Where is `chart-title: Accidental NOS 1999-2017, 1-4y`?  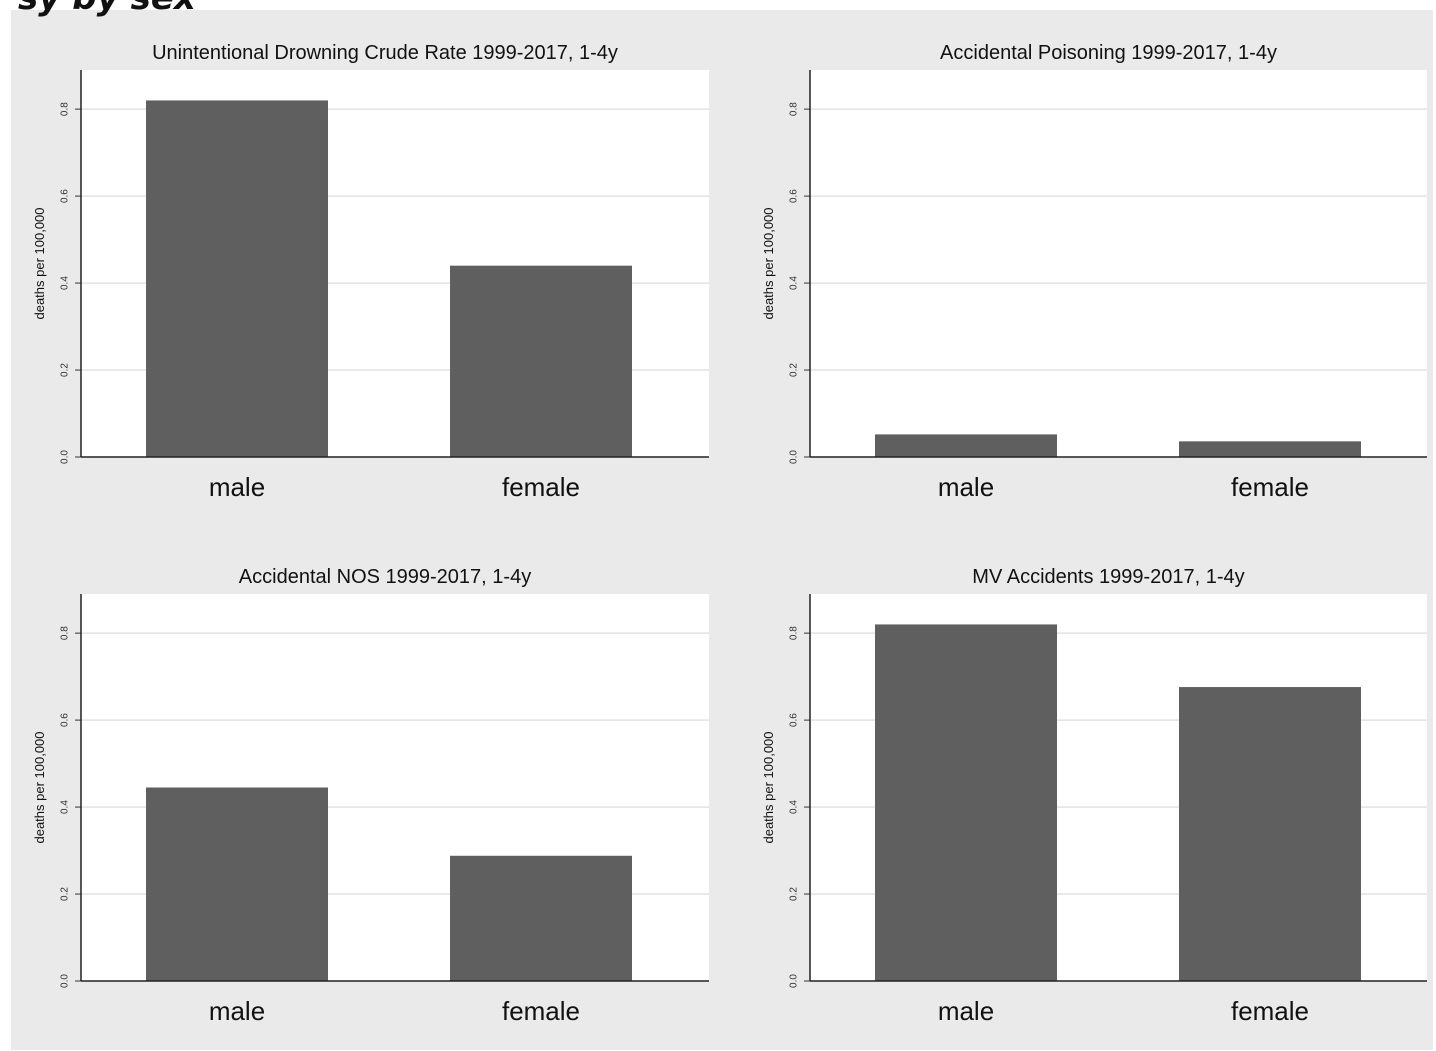
chart-title: Accidental NOS 1999-2017, 1-4y is located at coordinates (385, 577).